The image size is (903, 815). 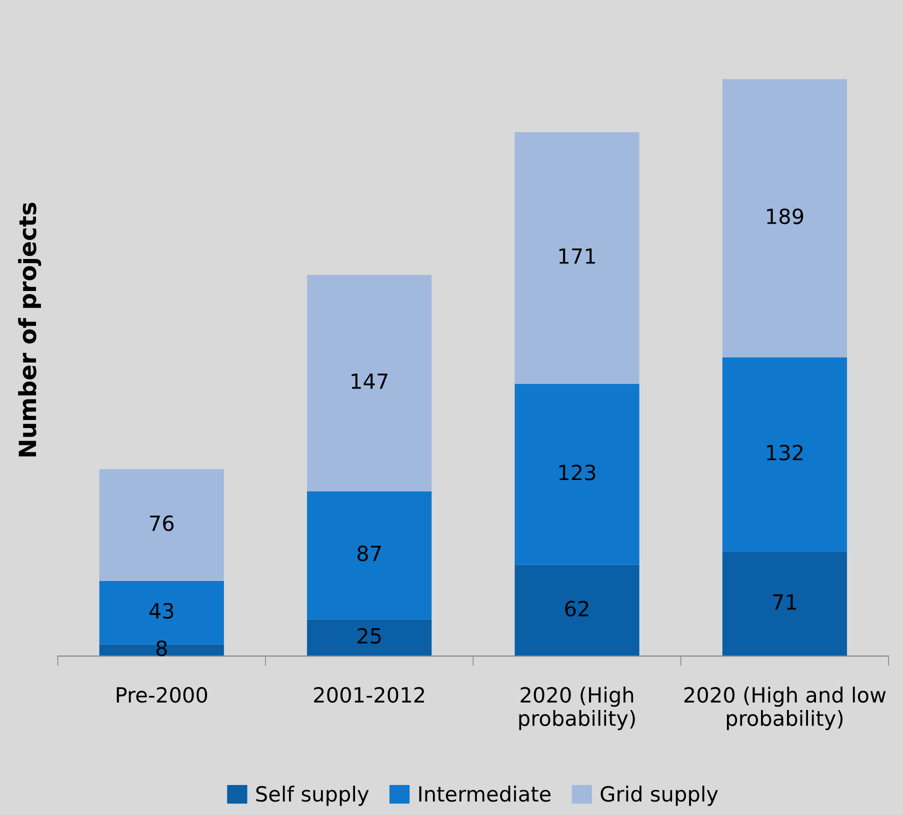 I want to click on data-label: 189, so click(x=785, y=216).